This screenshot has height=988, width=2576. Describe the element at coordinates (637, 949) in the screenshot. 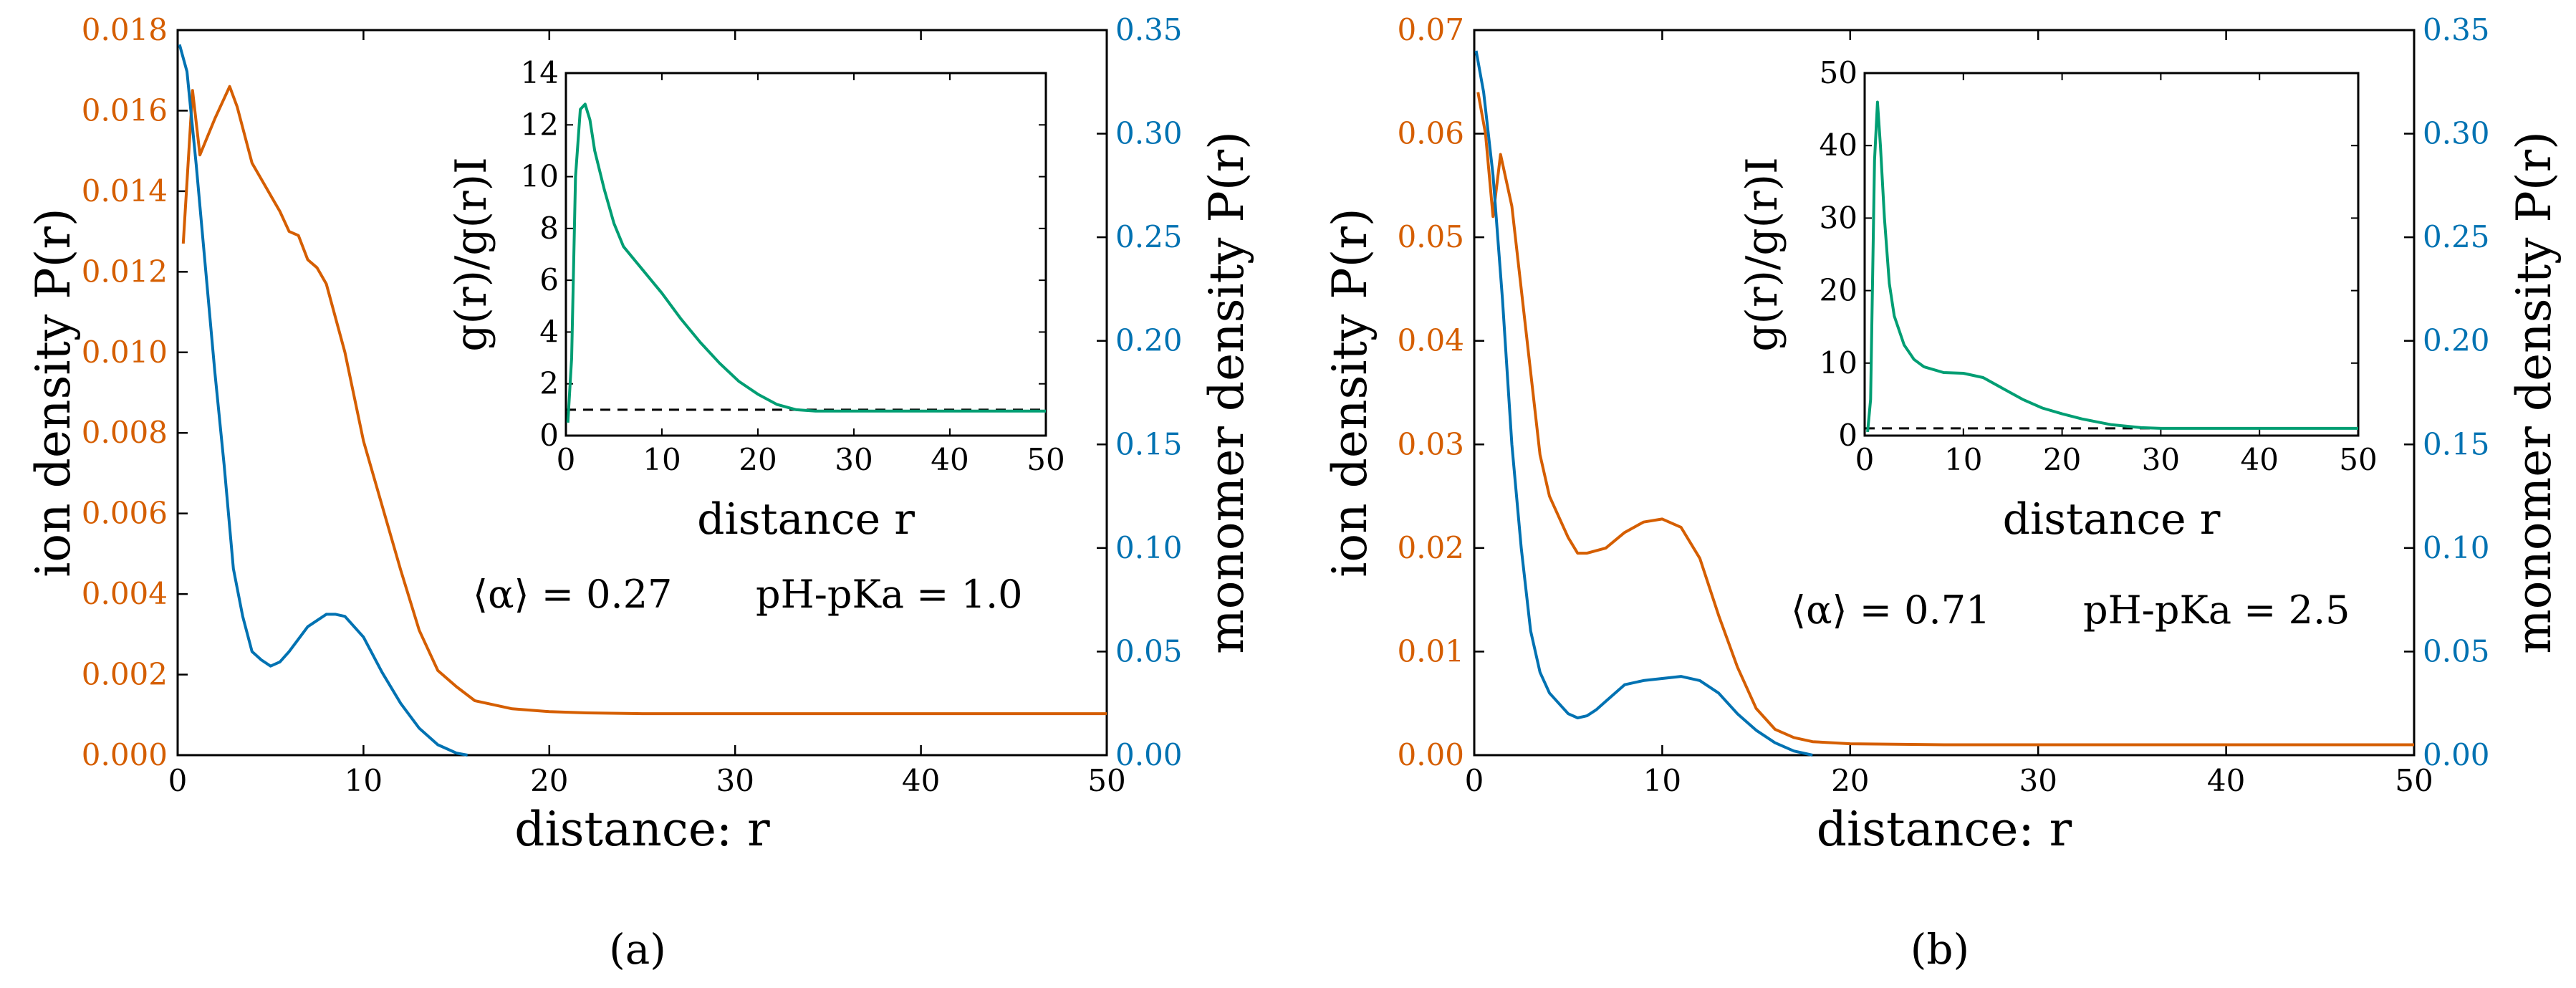

I see `panel-label: (a)` at that location.